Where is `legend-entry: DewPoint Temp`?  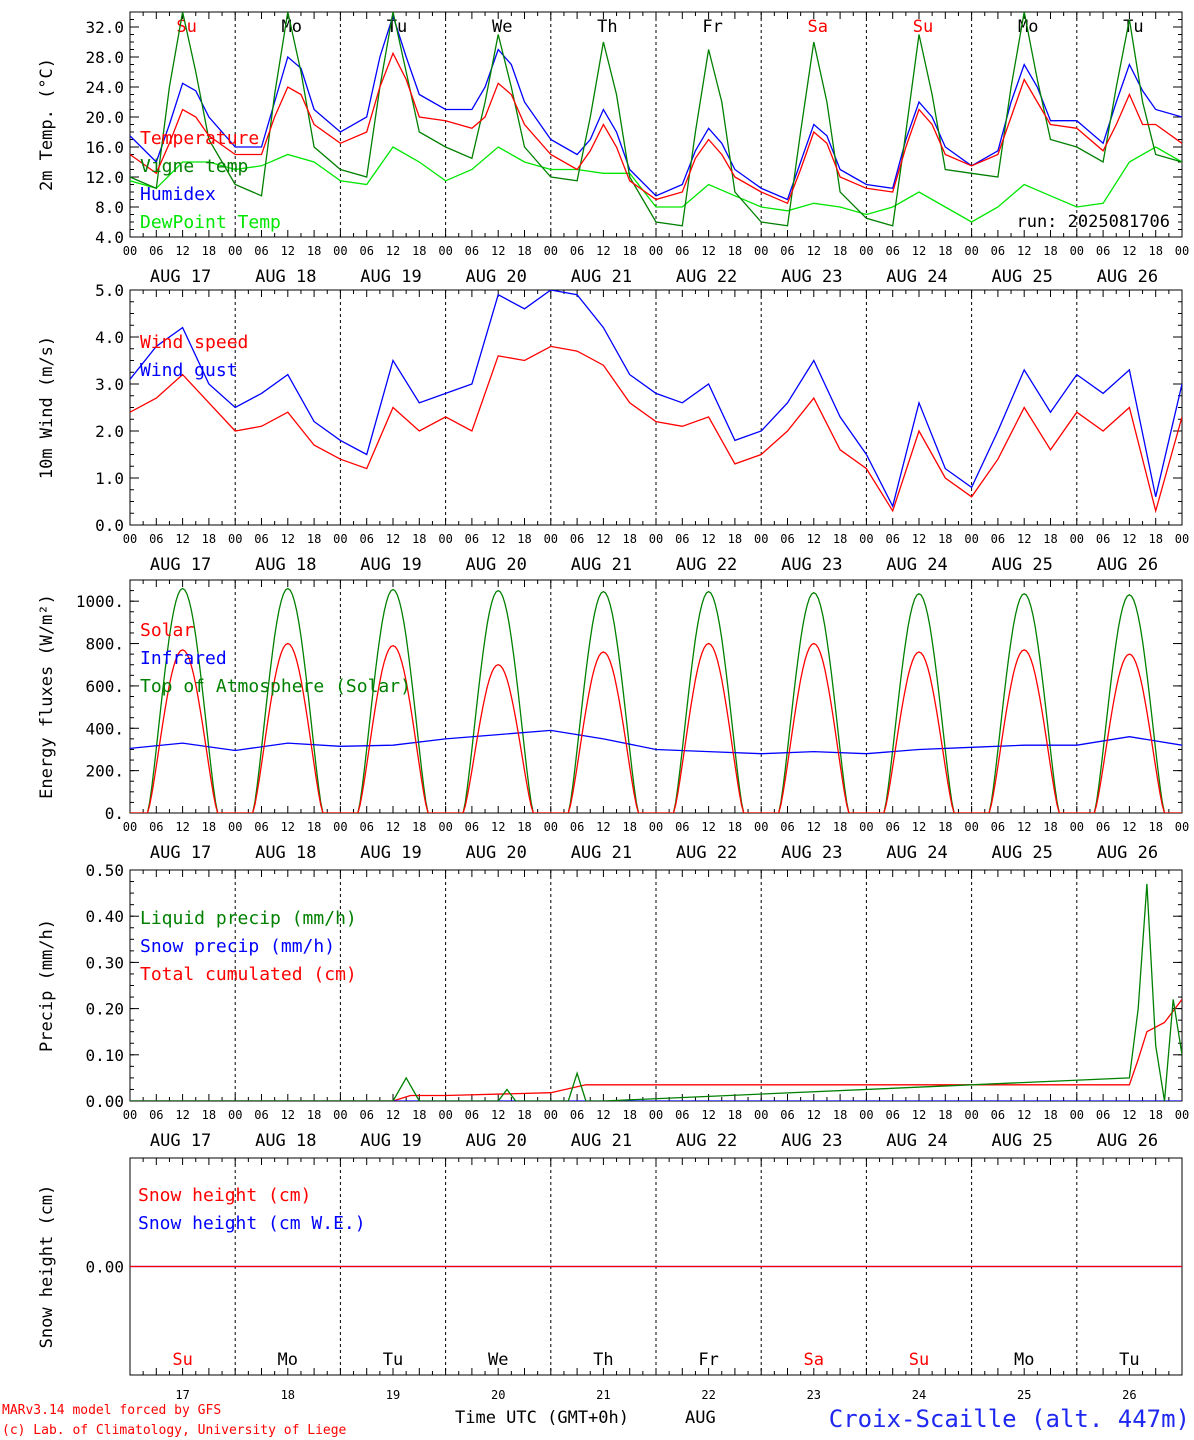 legend-entry: DewPoint Temp is located at coordinates (210, 222).